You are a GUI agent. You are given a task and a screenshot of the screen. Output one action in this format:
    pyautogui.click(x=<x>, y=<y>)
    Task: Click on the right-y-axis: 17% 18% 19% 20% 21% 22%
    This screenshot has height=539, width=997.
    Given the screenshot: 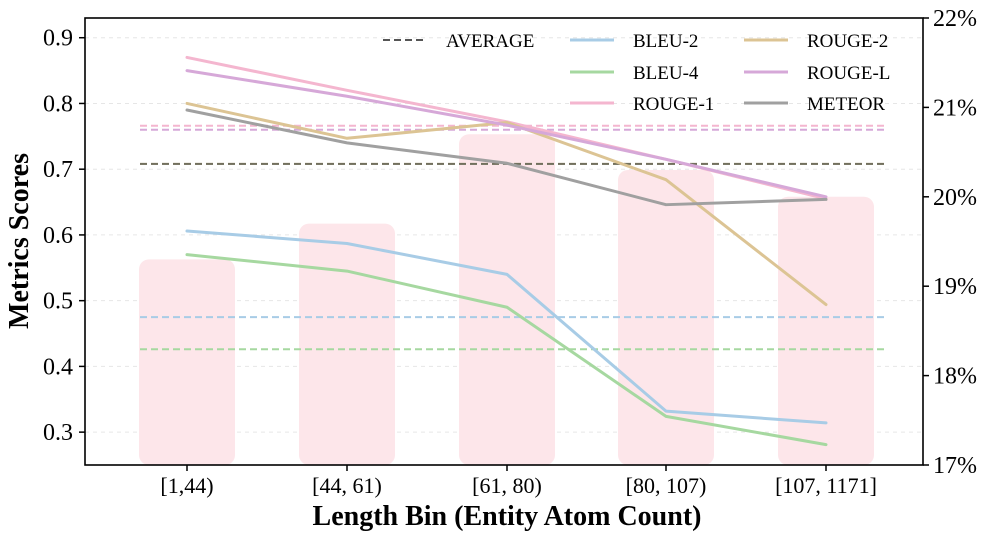 What is the action you would take?
    pyautogui.click(x=950, y=242)
    